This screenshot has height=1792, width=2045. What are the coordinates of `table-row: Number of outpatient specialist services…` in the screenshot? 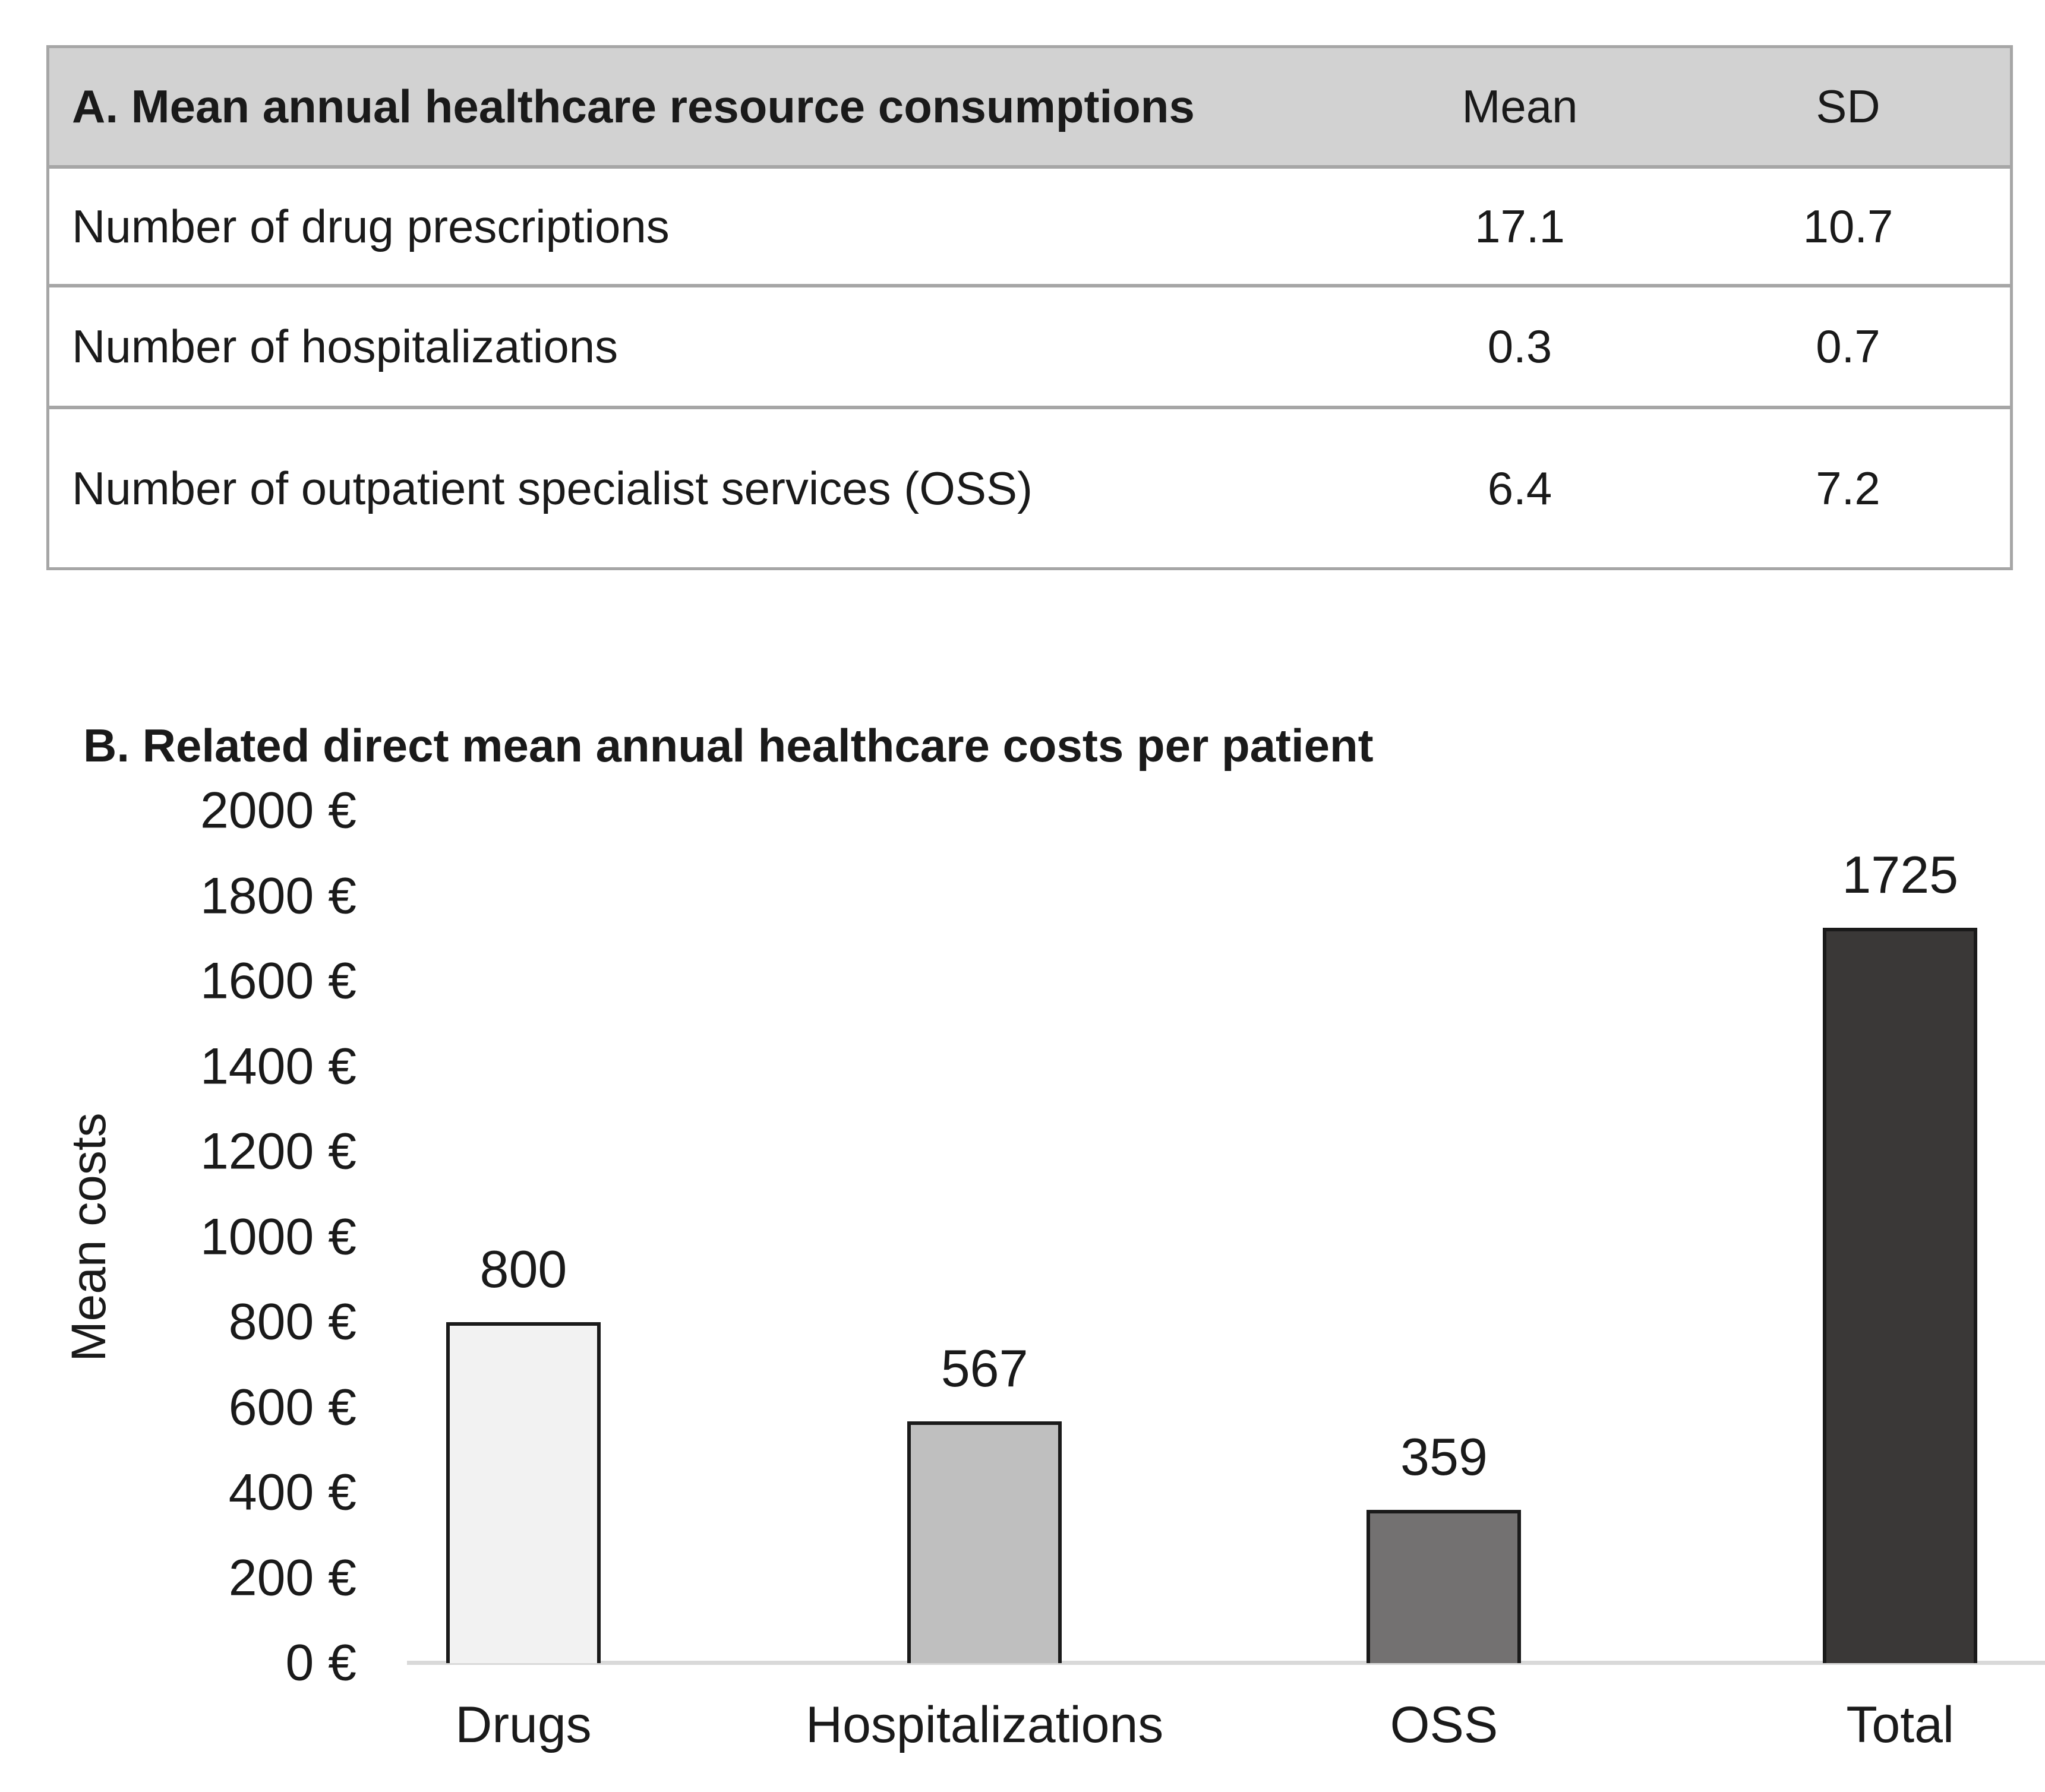 It's located at (1029, 486).